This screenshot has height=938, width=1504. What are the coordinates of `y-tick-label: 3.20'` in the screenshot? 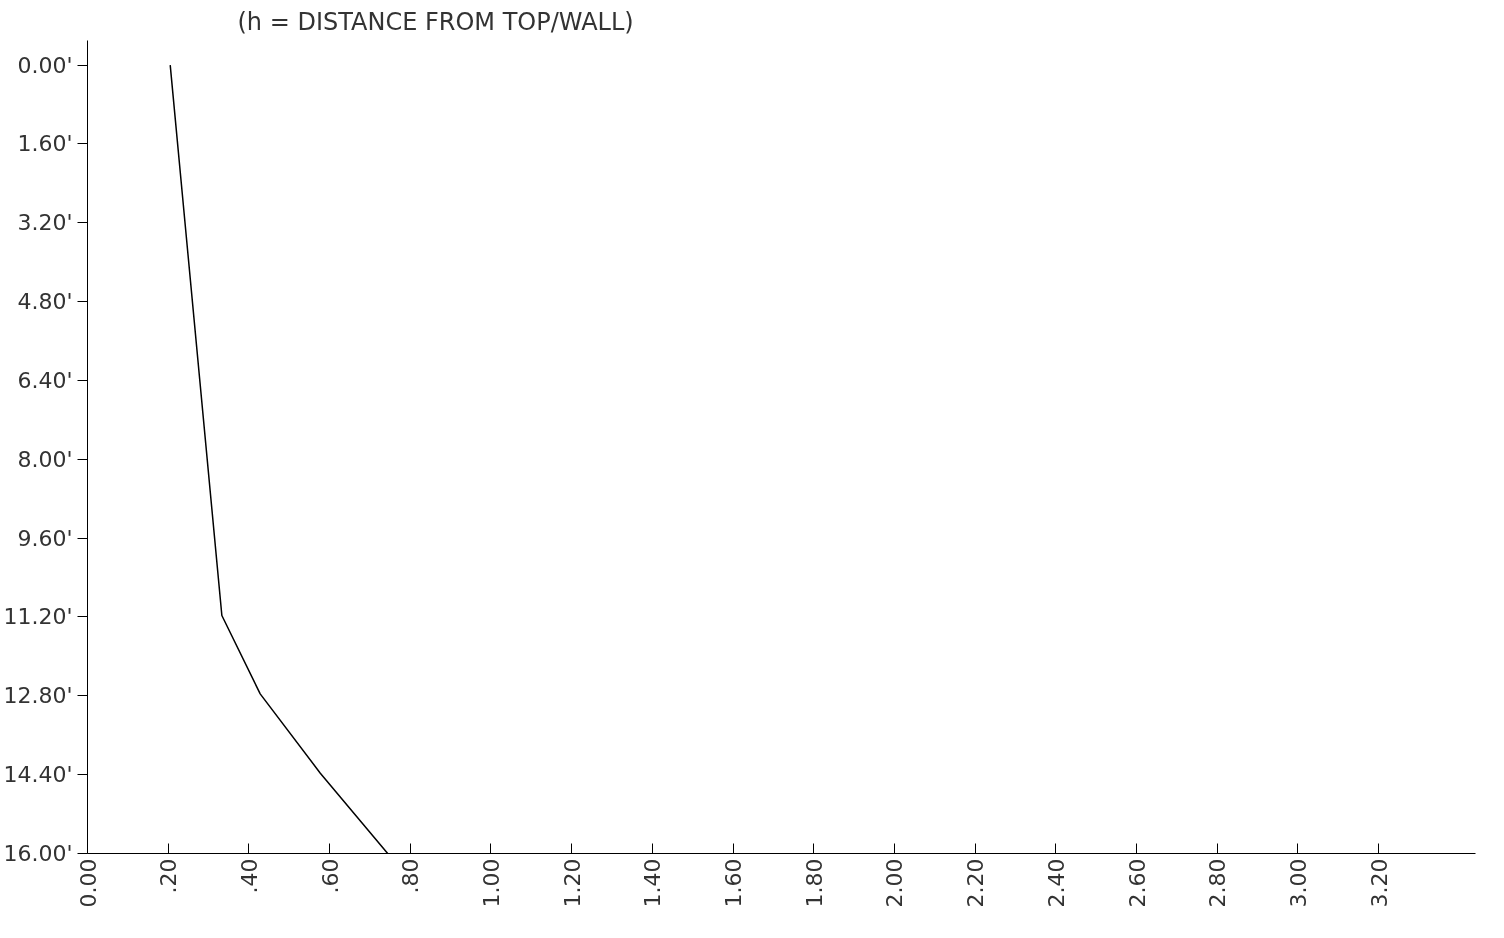 It's located at (45, 223).